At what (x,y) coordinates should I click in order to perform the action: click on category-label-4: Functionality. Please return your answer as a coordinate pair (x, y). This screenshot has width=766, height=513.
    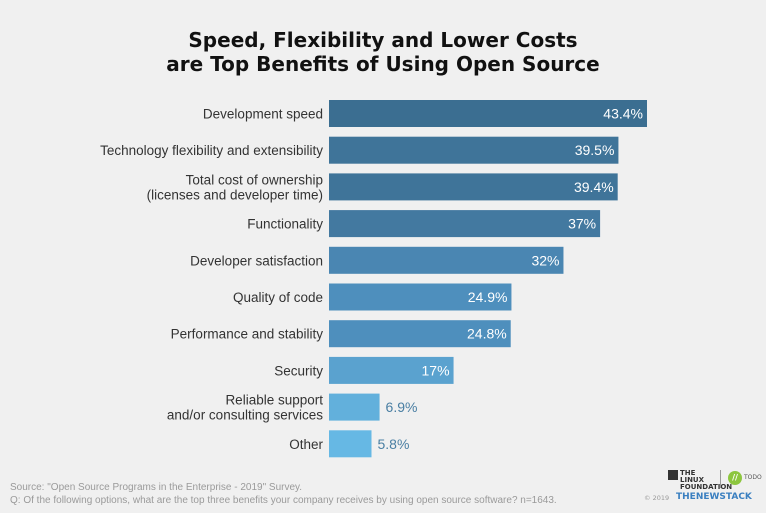
    Looking at the image, I should click on (285, 224).